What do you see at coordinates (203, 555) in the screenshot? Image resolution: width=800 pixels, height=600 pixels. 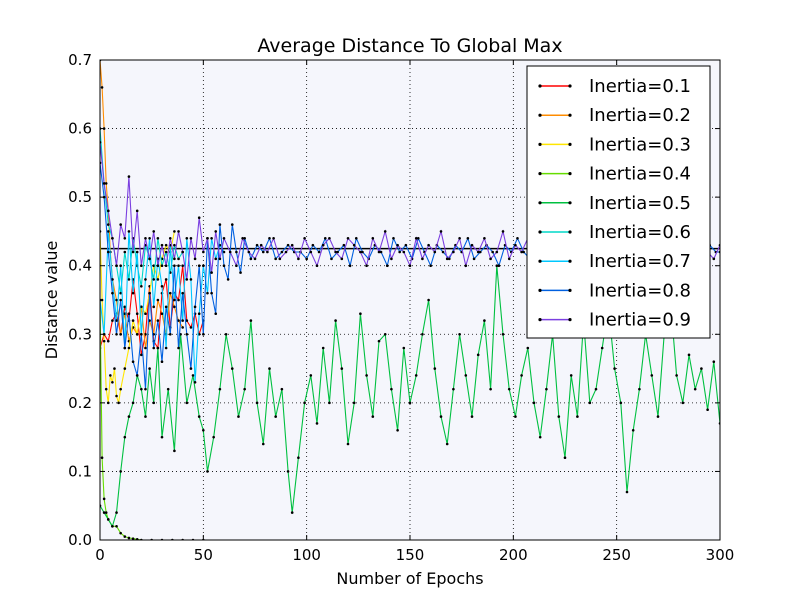 I see `x-tick-label: 50` at bounding box center [203, 555].